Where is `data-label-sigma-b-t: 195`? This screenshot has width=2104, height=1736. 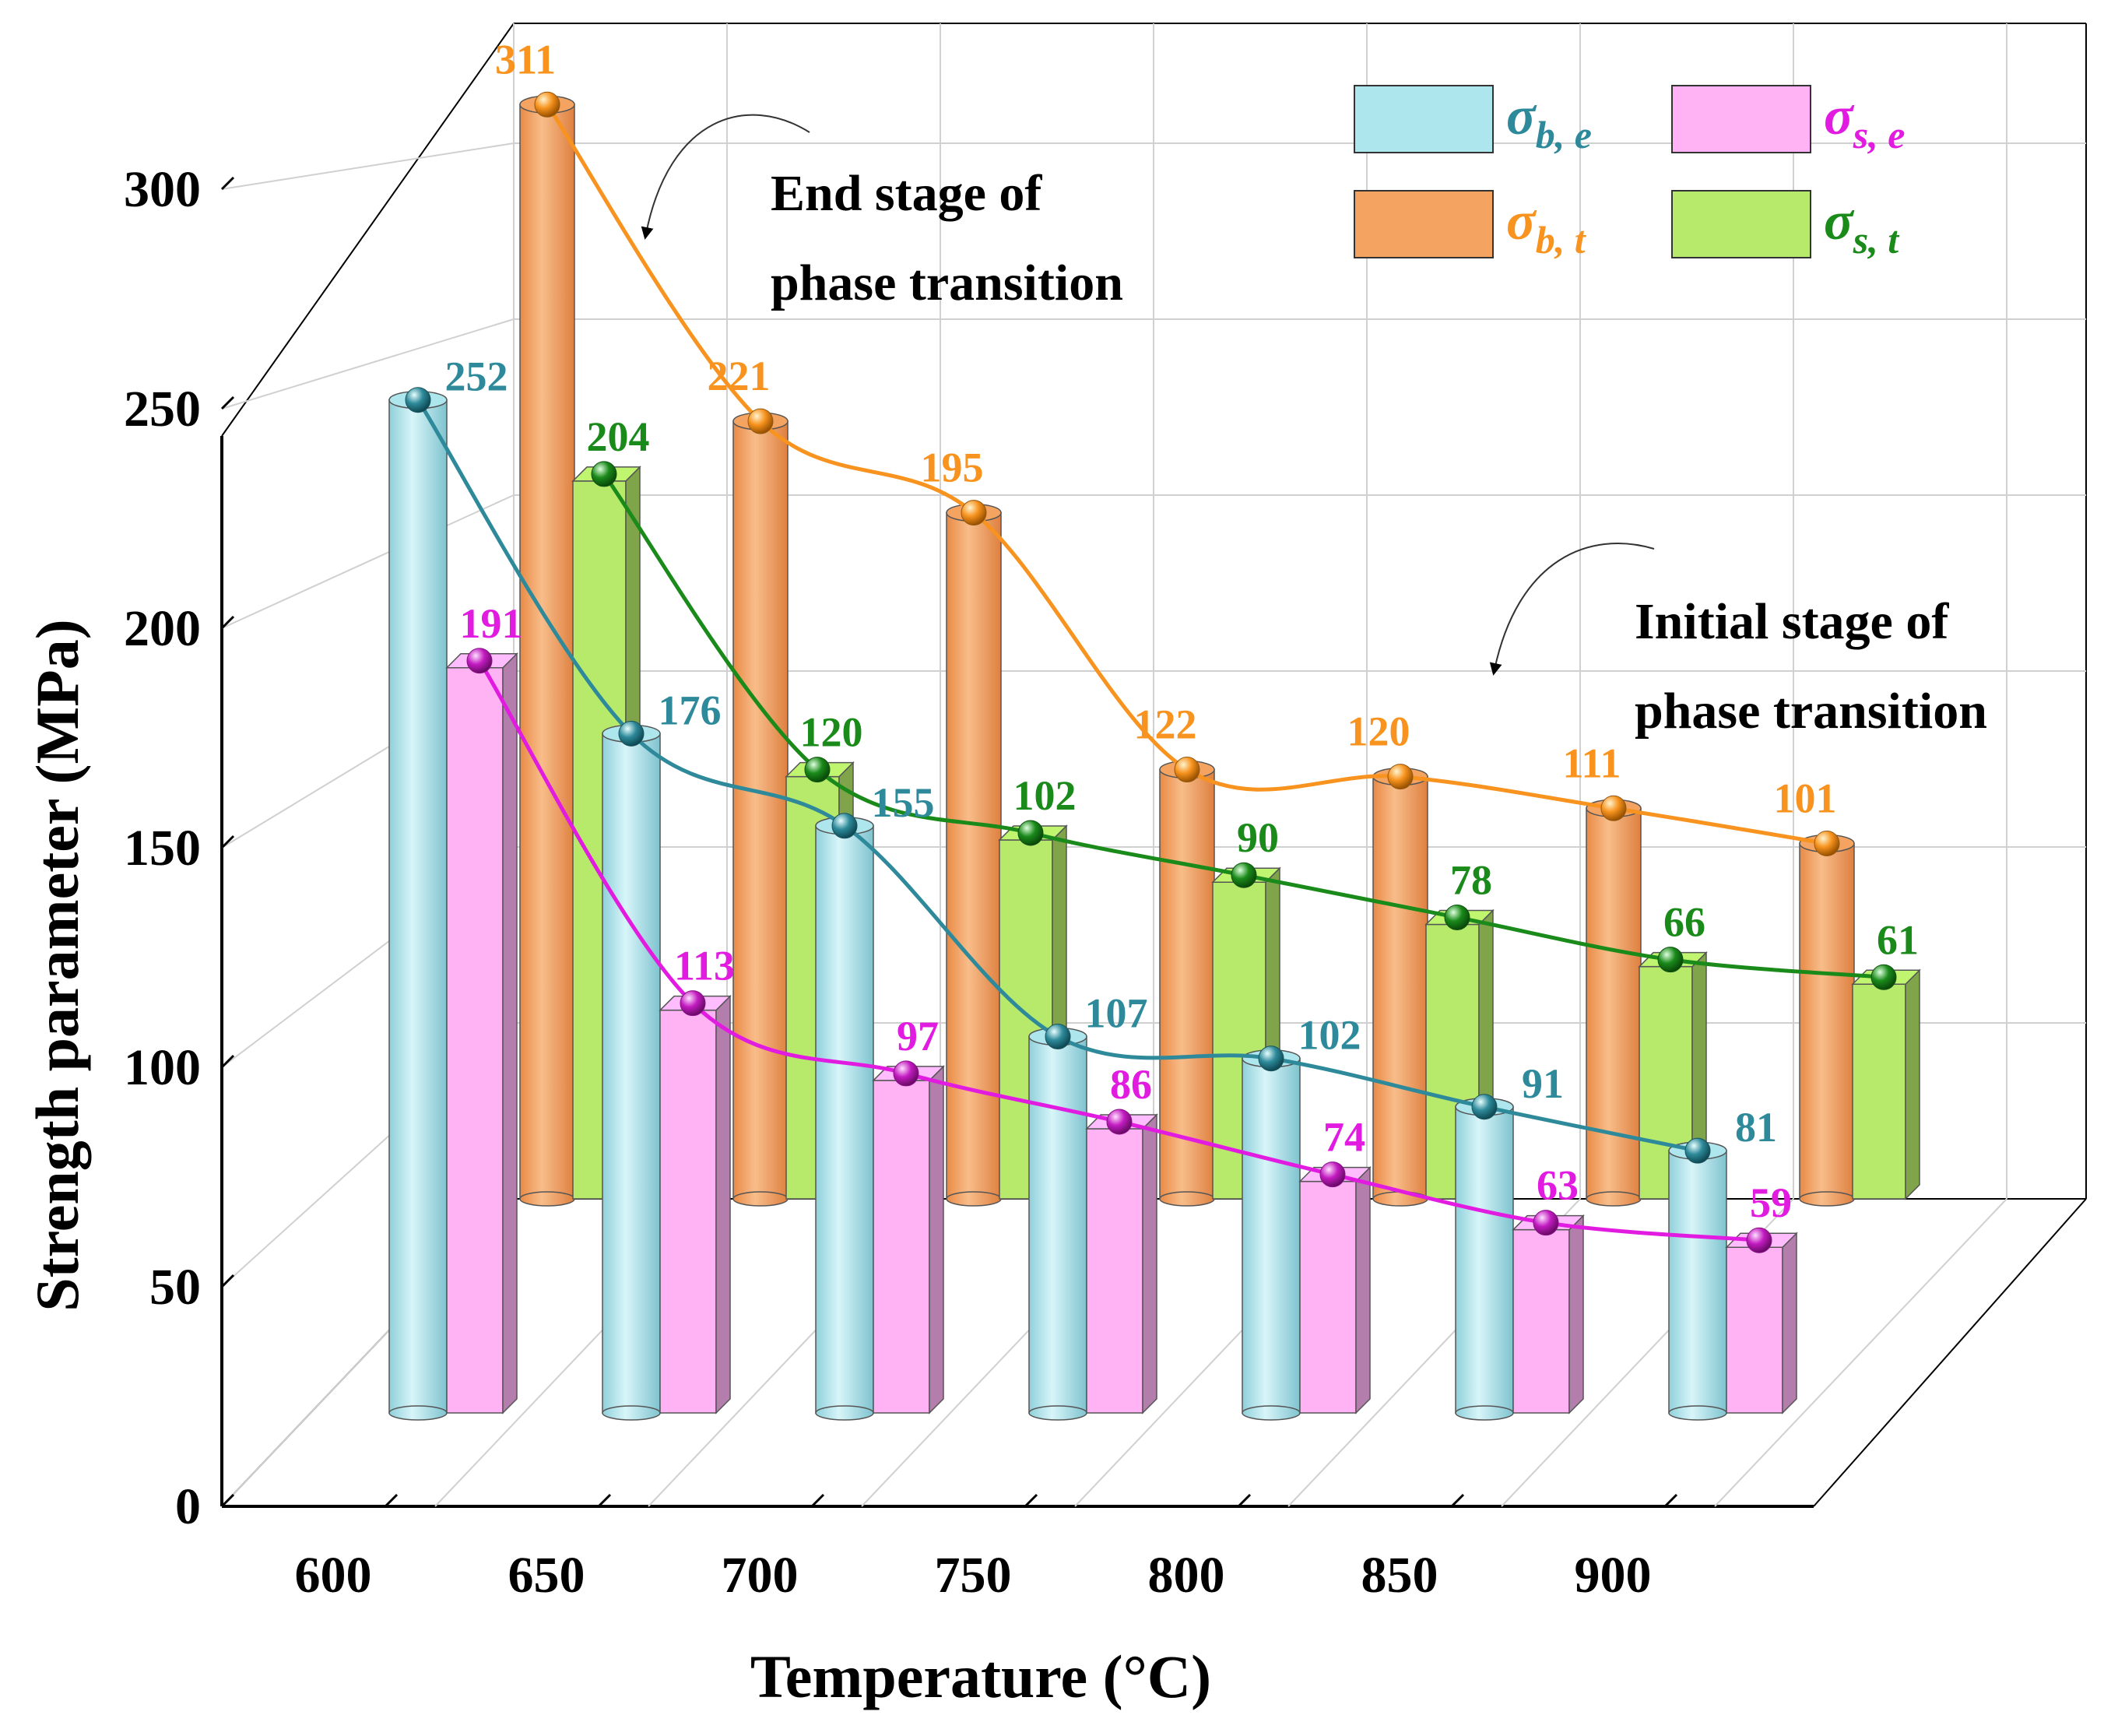
data-label-sigma-b-t: 195 is located at coordinates (952, 468).